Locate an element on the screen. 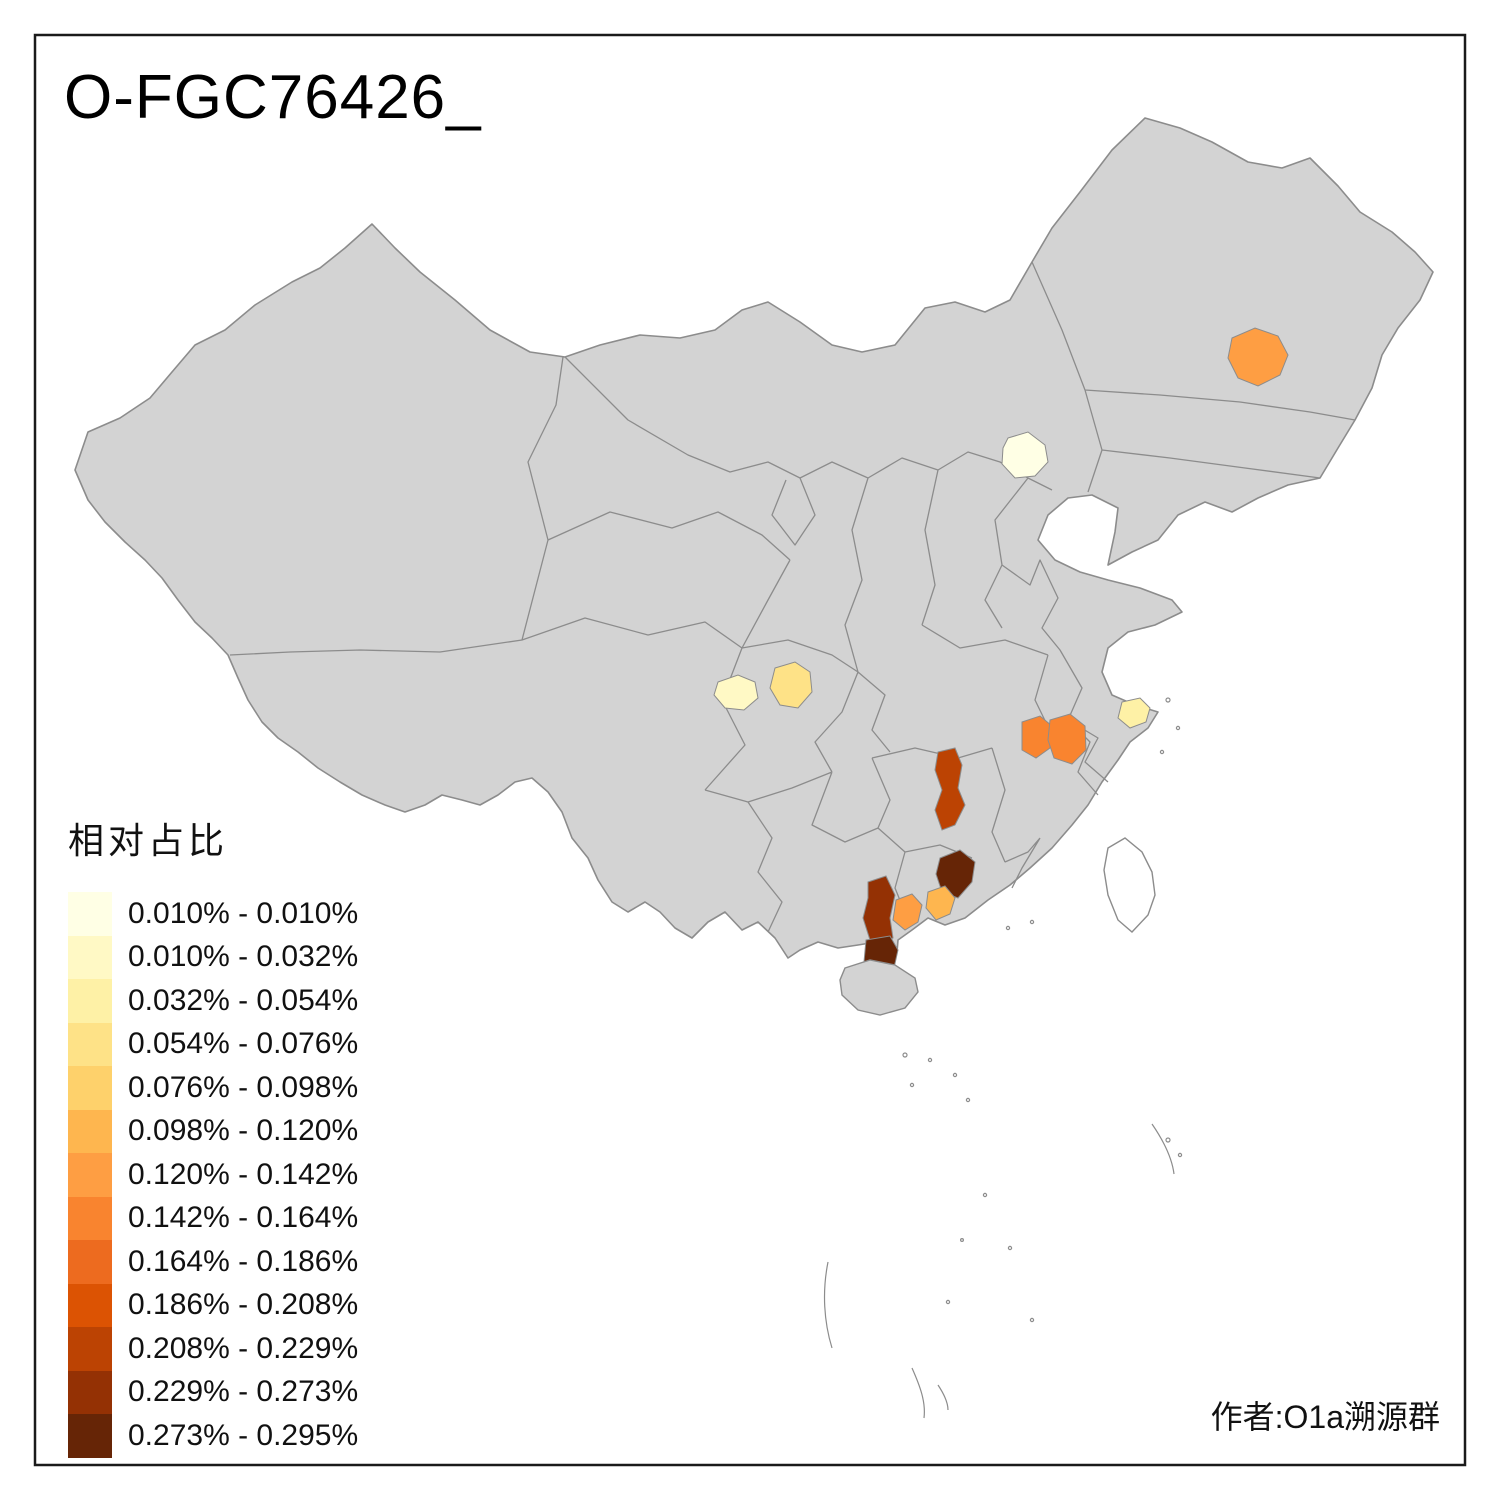 This screenshot has height=1500, width=1500. nine-dash-line-segments is located at coordinates (999, 1271).